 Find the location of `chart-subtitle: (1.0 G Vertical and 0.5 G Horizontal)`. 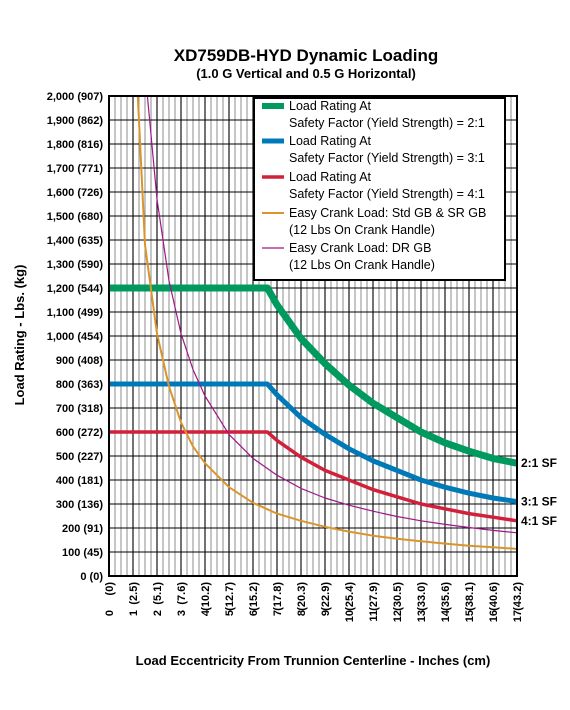

chart-subtitle: (1.0 G Vertical and 0.5 G Horizontal) is located at coordinates (306, 73).